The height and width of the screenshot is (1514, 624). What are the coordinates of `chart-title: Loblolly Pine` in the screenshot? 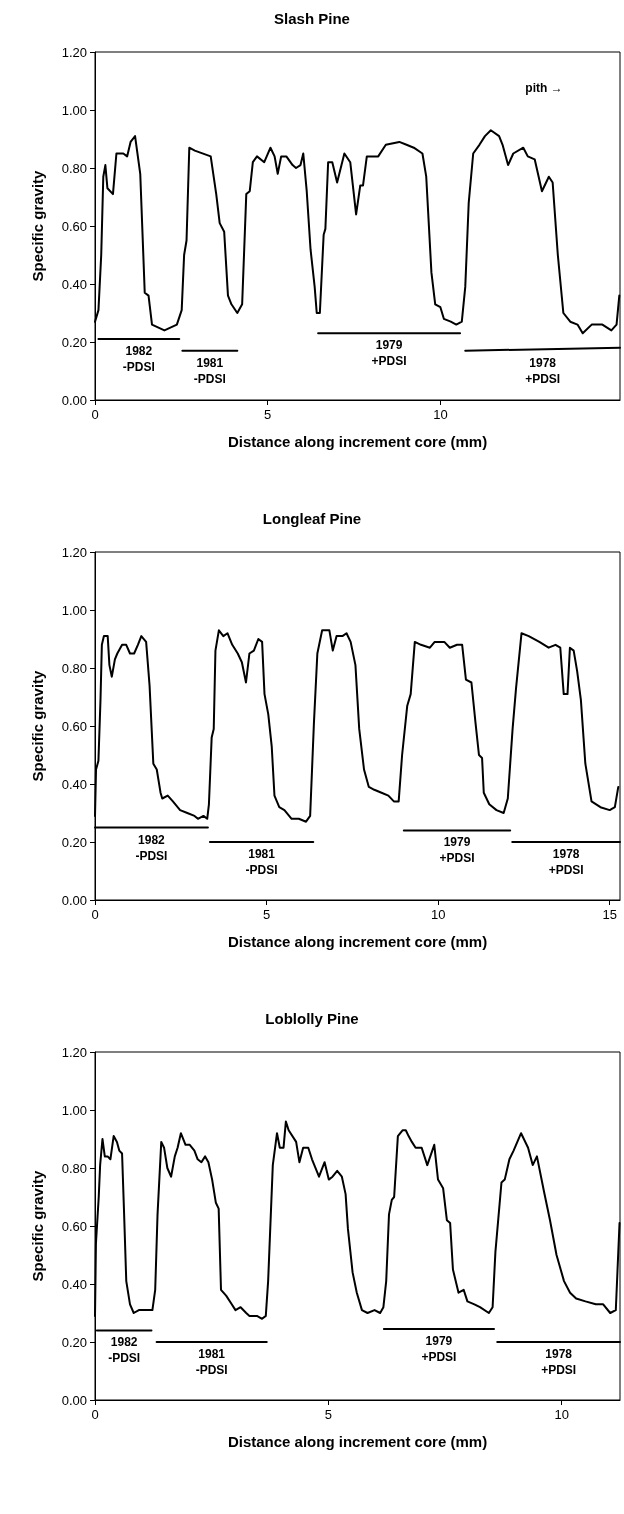 It's located at (312, 1018).